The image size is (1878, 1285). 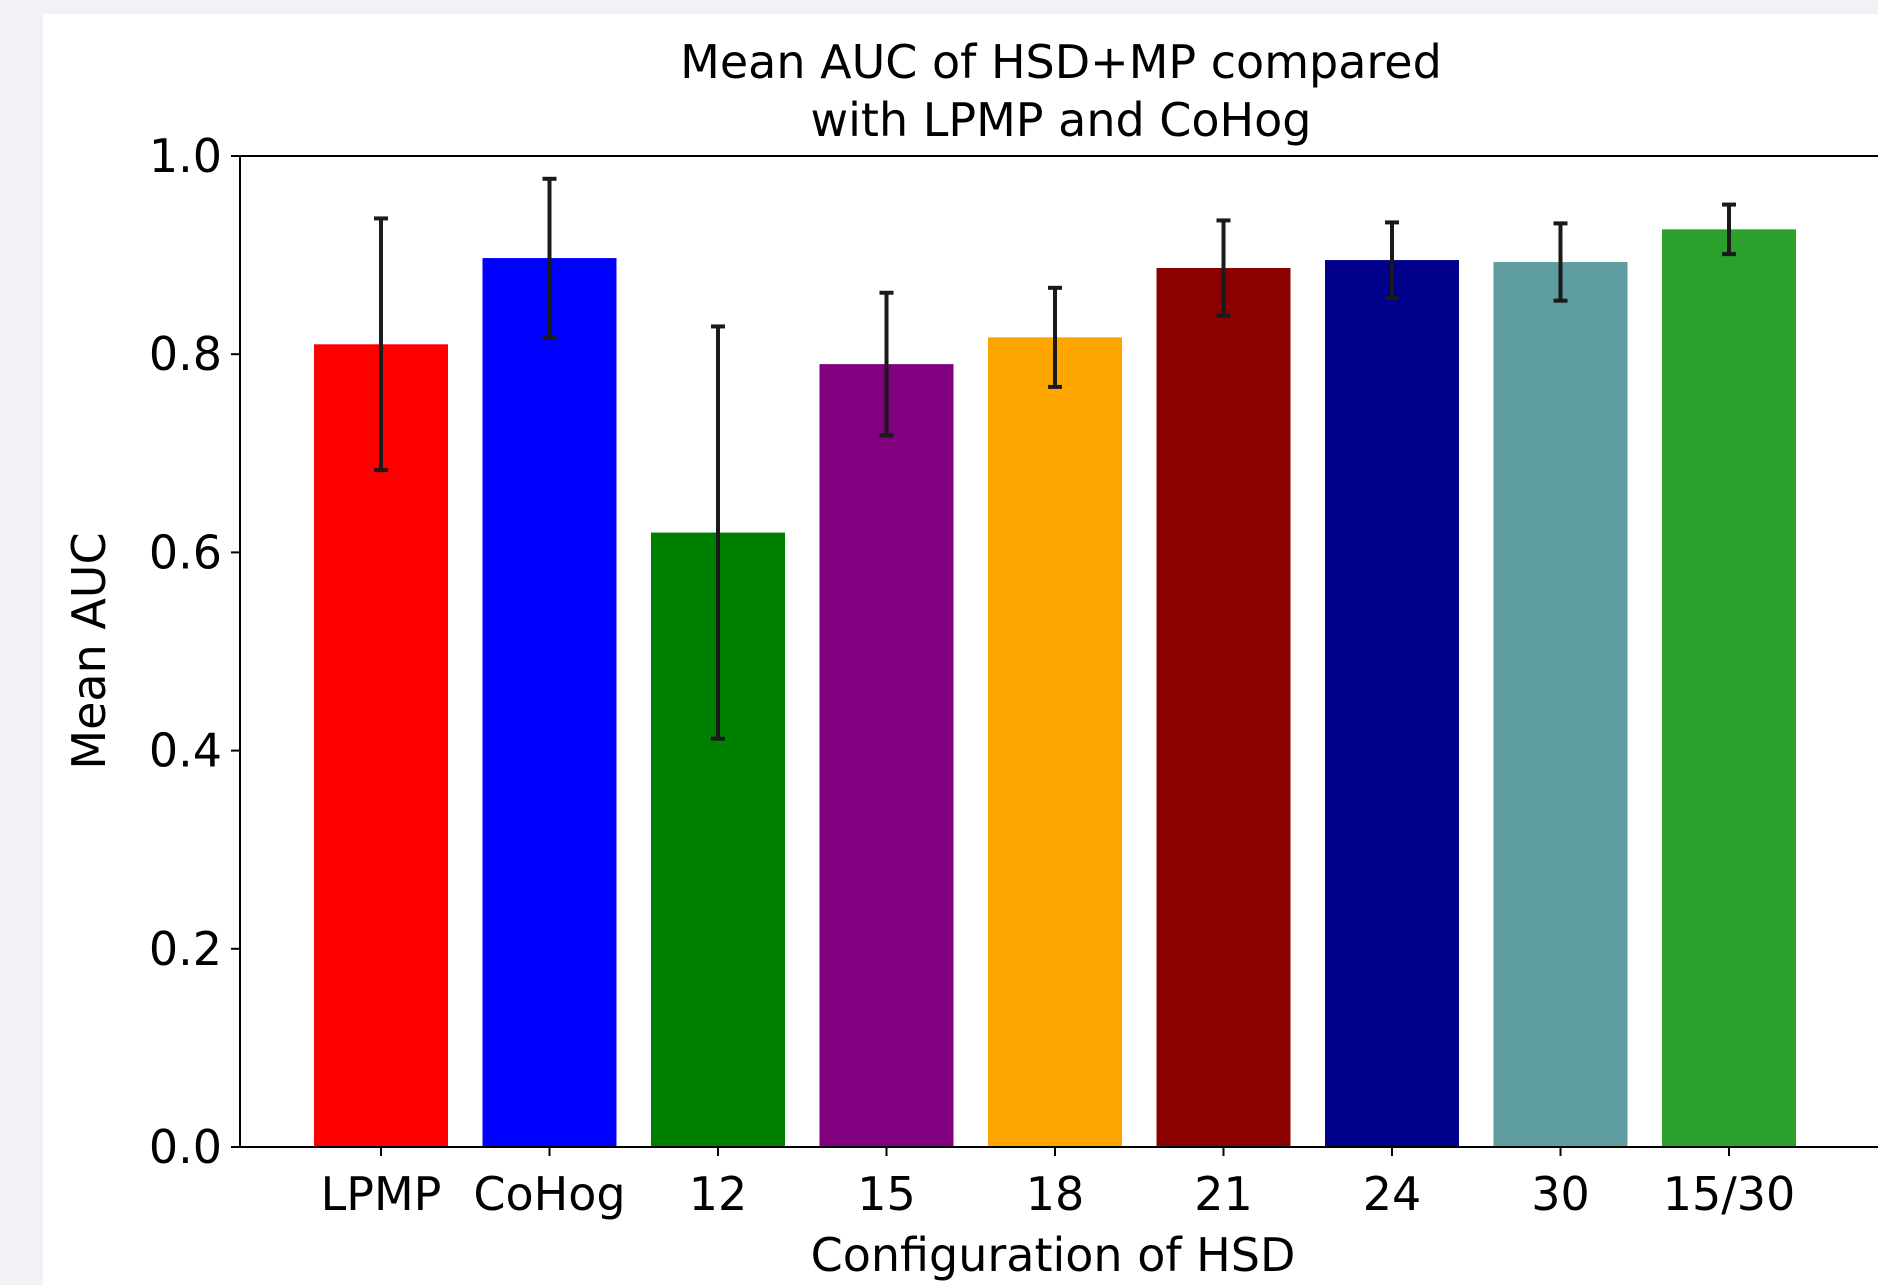 I want to click on y-tick-label: 0.8, so click(x=185, y=354).